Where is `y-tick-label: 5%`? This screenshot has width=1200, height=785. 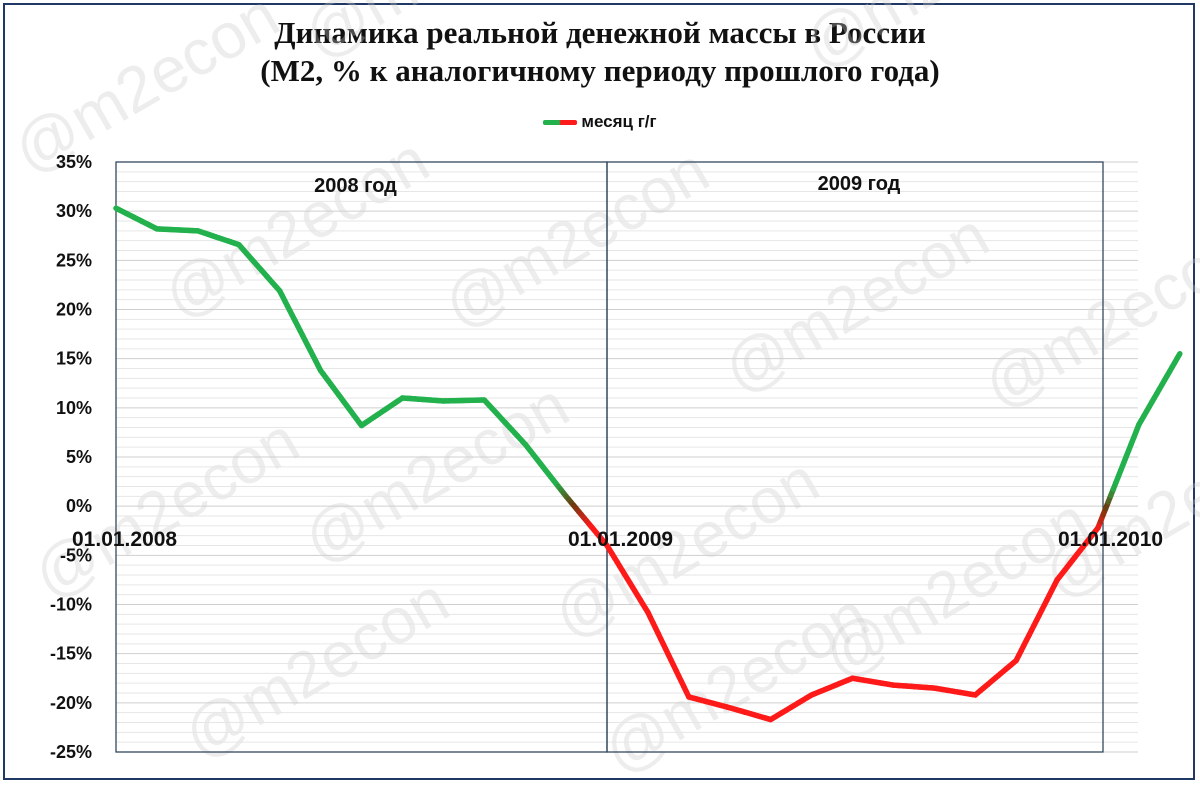
y-tick-label: 5% is located at coordinates (79, 457).